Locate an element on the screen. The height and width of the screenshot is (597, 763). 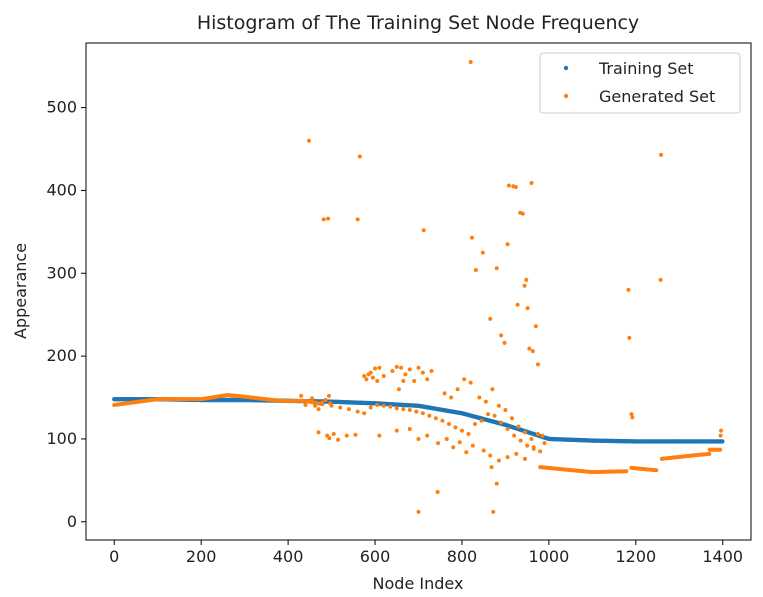
x-tick-label: 400 is located at coordinates (288, 556).